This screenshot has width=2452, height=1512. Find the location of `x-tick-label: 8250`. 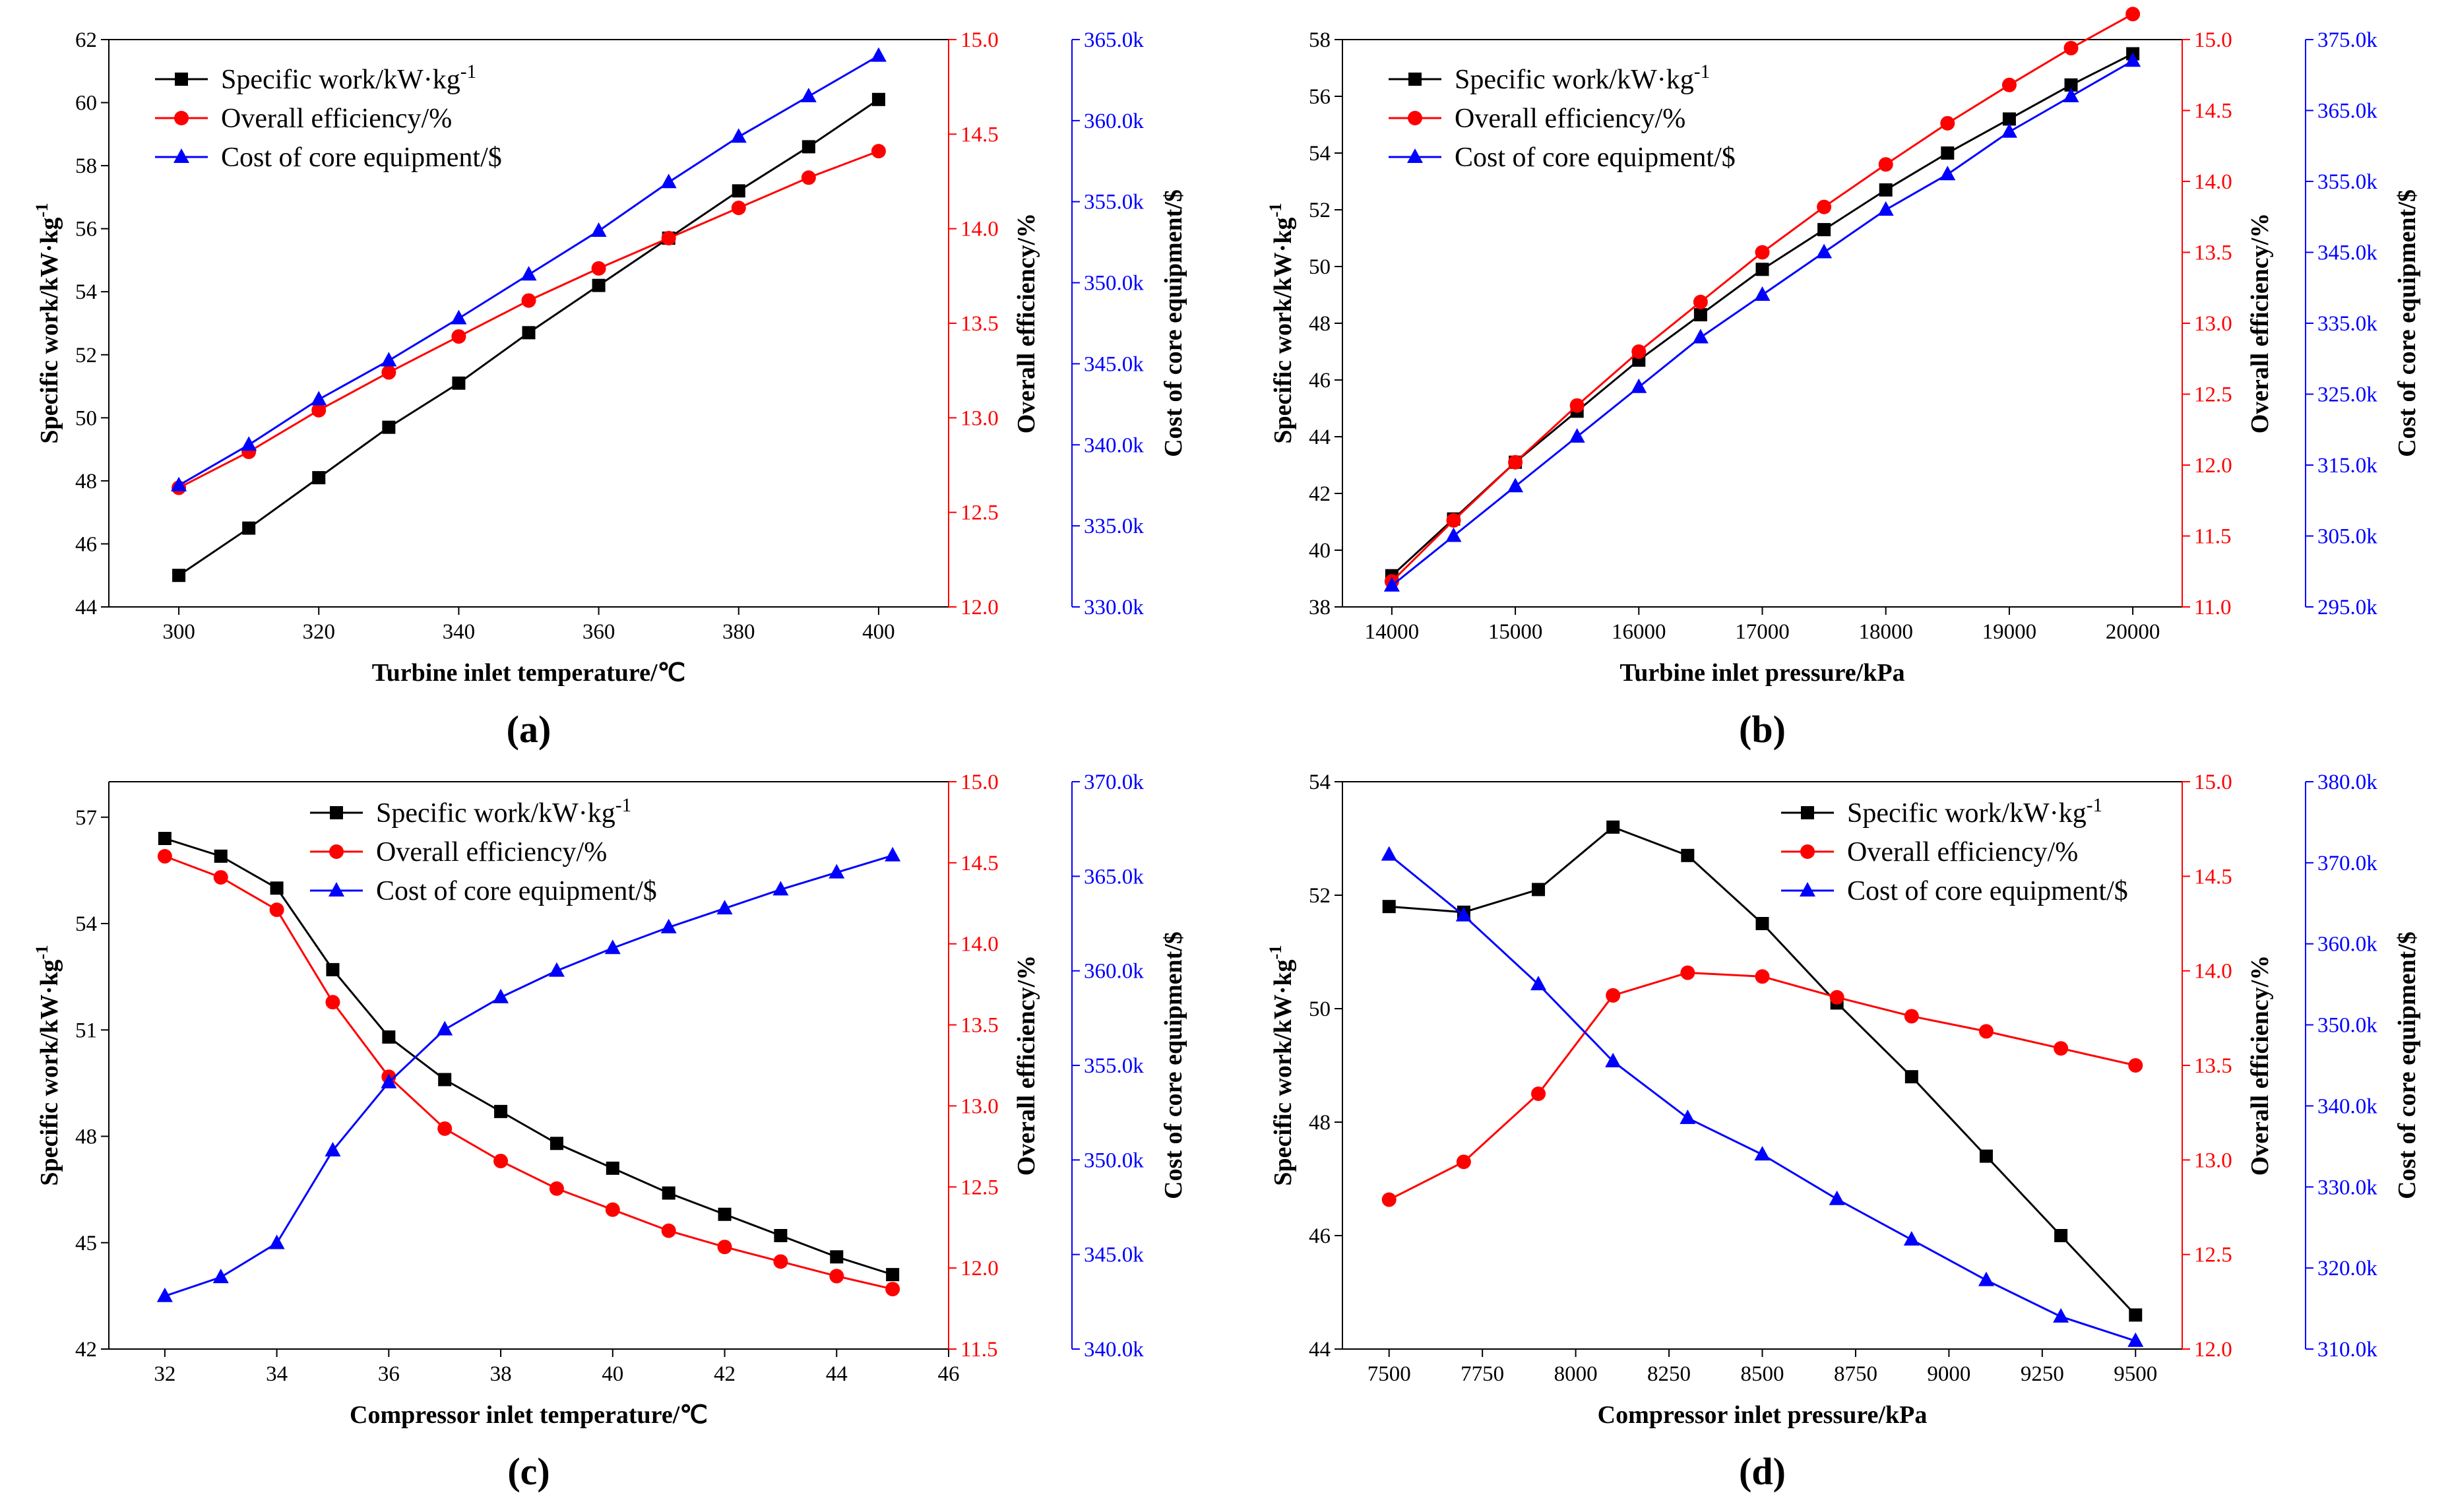

x-tick-label: 8250 is located at coordinates (1669, 1374).